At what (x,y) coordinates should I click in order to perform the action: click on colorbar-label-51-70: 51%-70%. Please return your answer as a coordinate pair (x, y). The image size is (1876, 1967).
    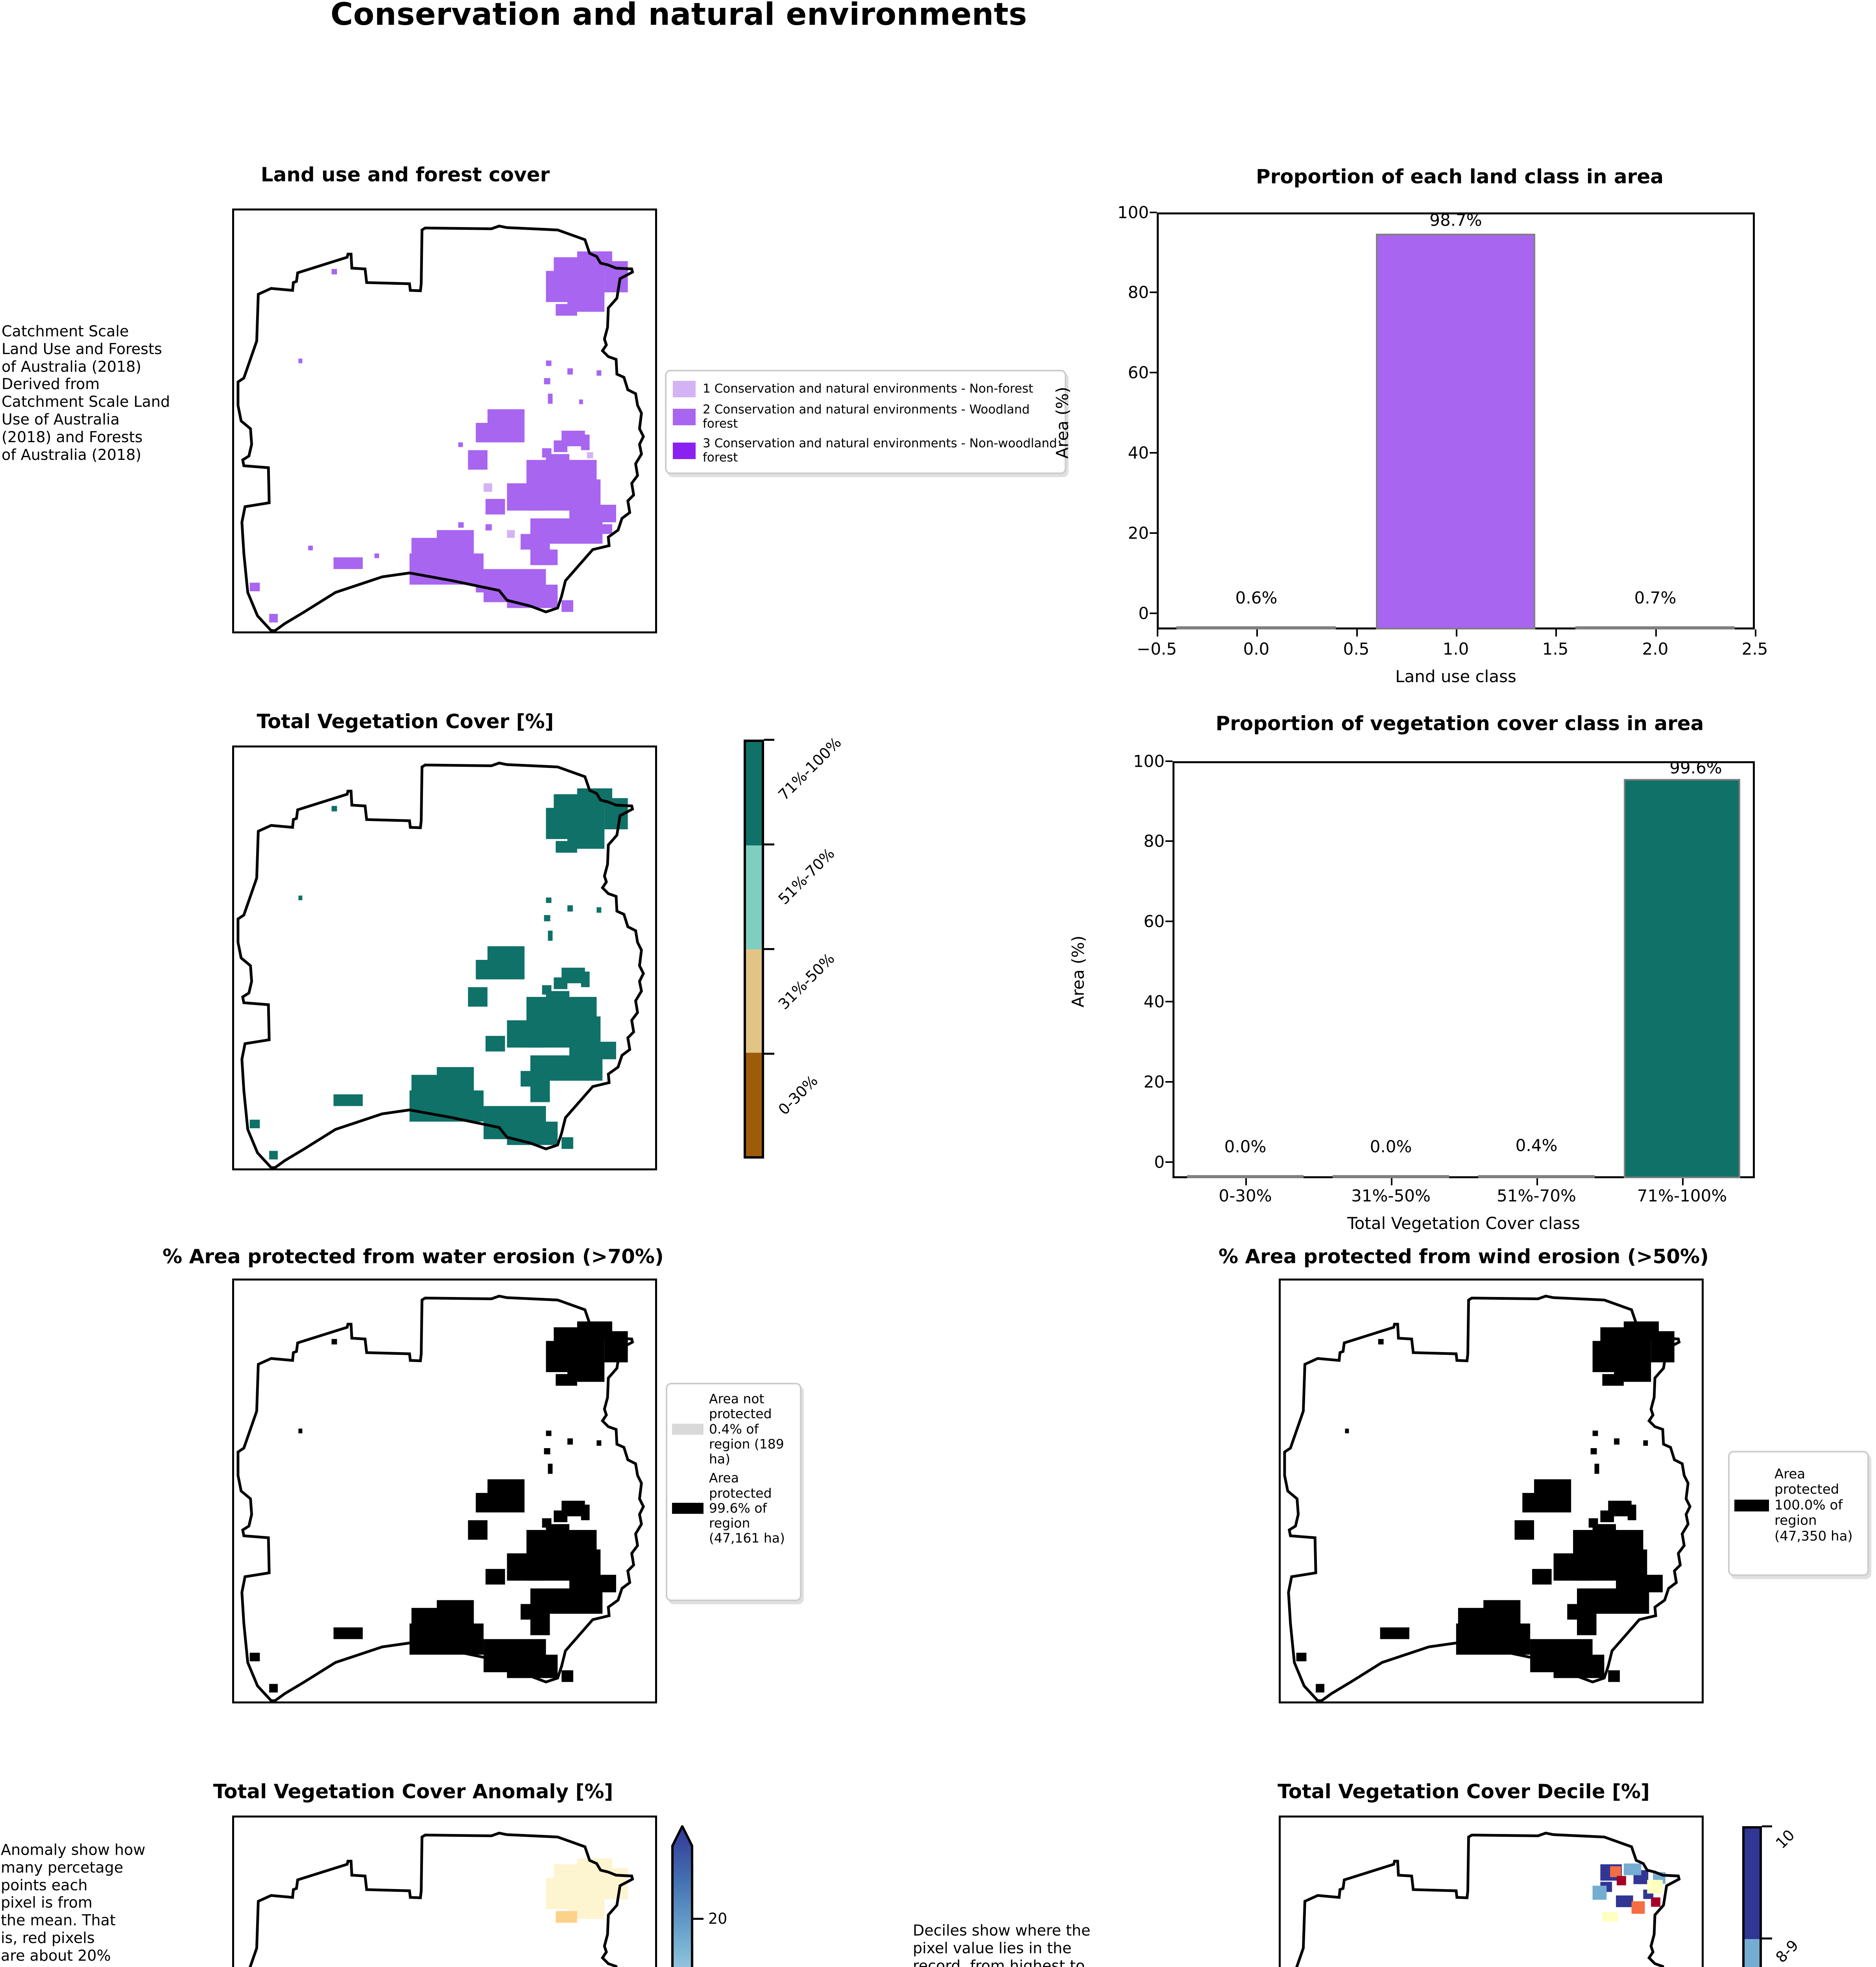
    Looking at the image, I should click on (807, 876).